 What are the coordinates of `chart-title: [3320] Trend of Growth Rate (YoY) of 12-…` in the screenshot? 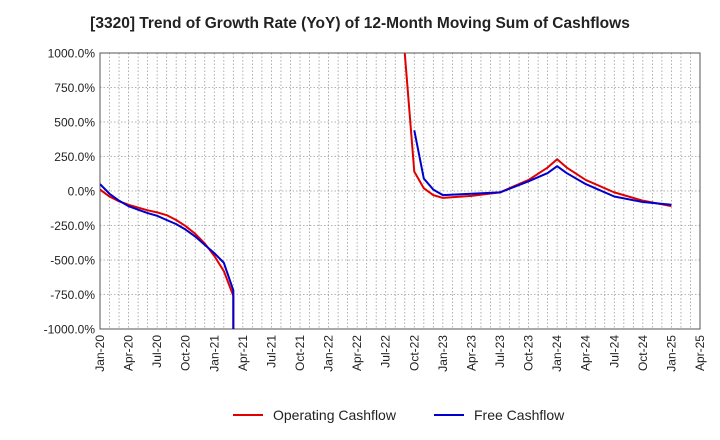 It's located at (360, 23).